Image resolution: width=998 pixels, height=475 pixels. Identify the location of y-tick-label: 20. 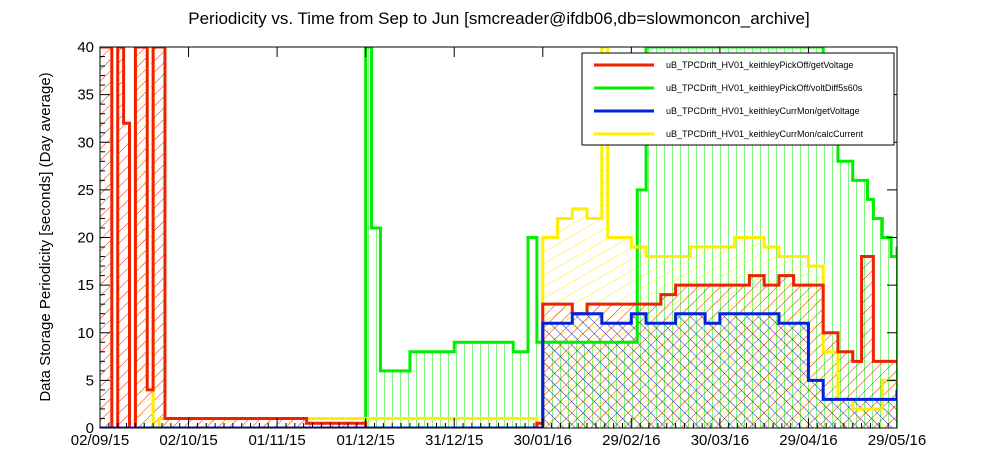
(85, 238).